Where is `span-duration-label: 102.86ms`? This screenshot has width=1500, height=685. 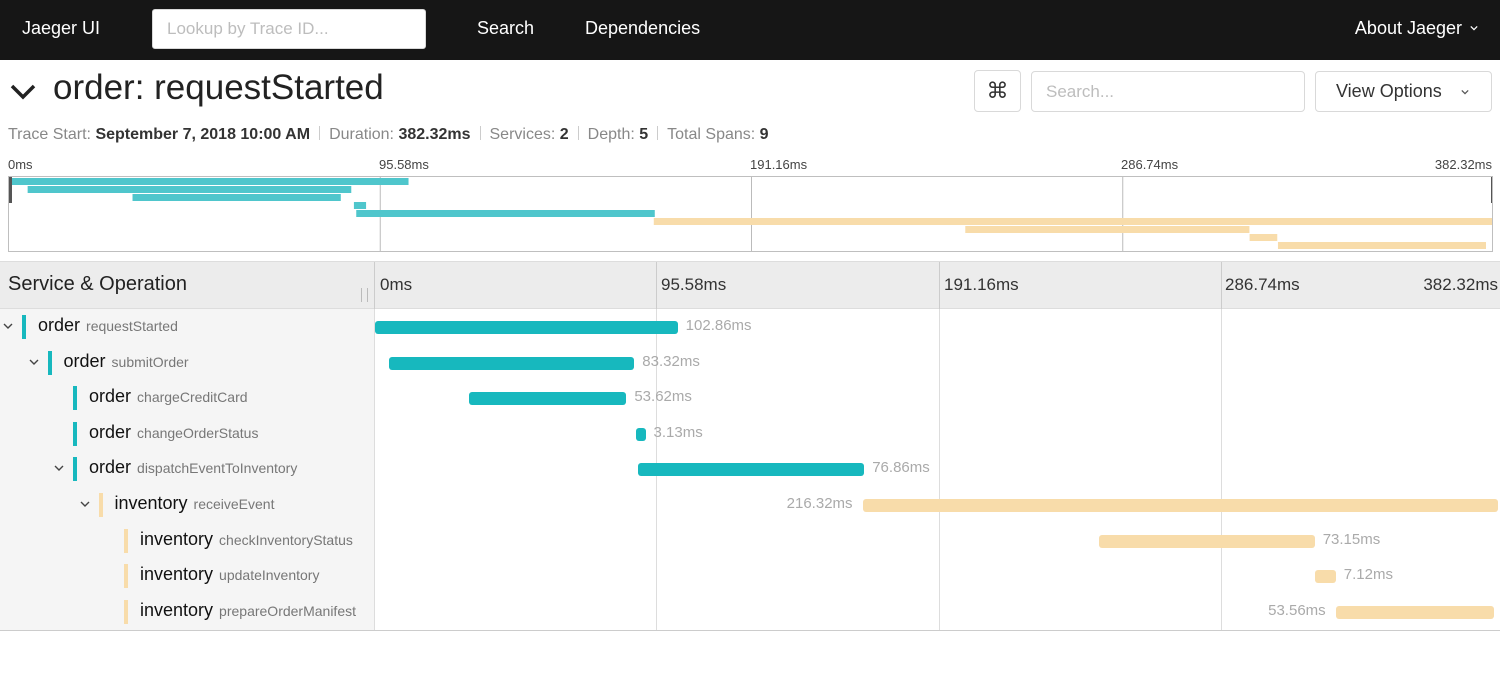
span-duration-label: 102.86ms is located at coordinates (718, 325).